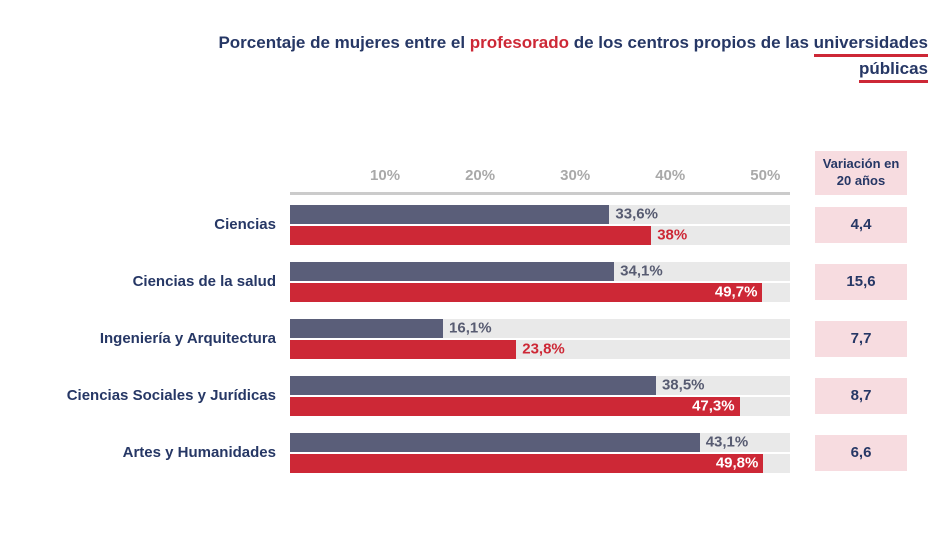 The image size is (940, 558). Describe the element at coordinates (480, 175) in the screenshot. I see `axis-tick: 20%` at that location.